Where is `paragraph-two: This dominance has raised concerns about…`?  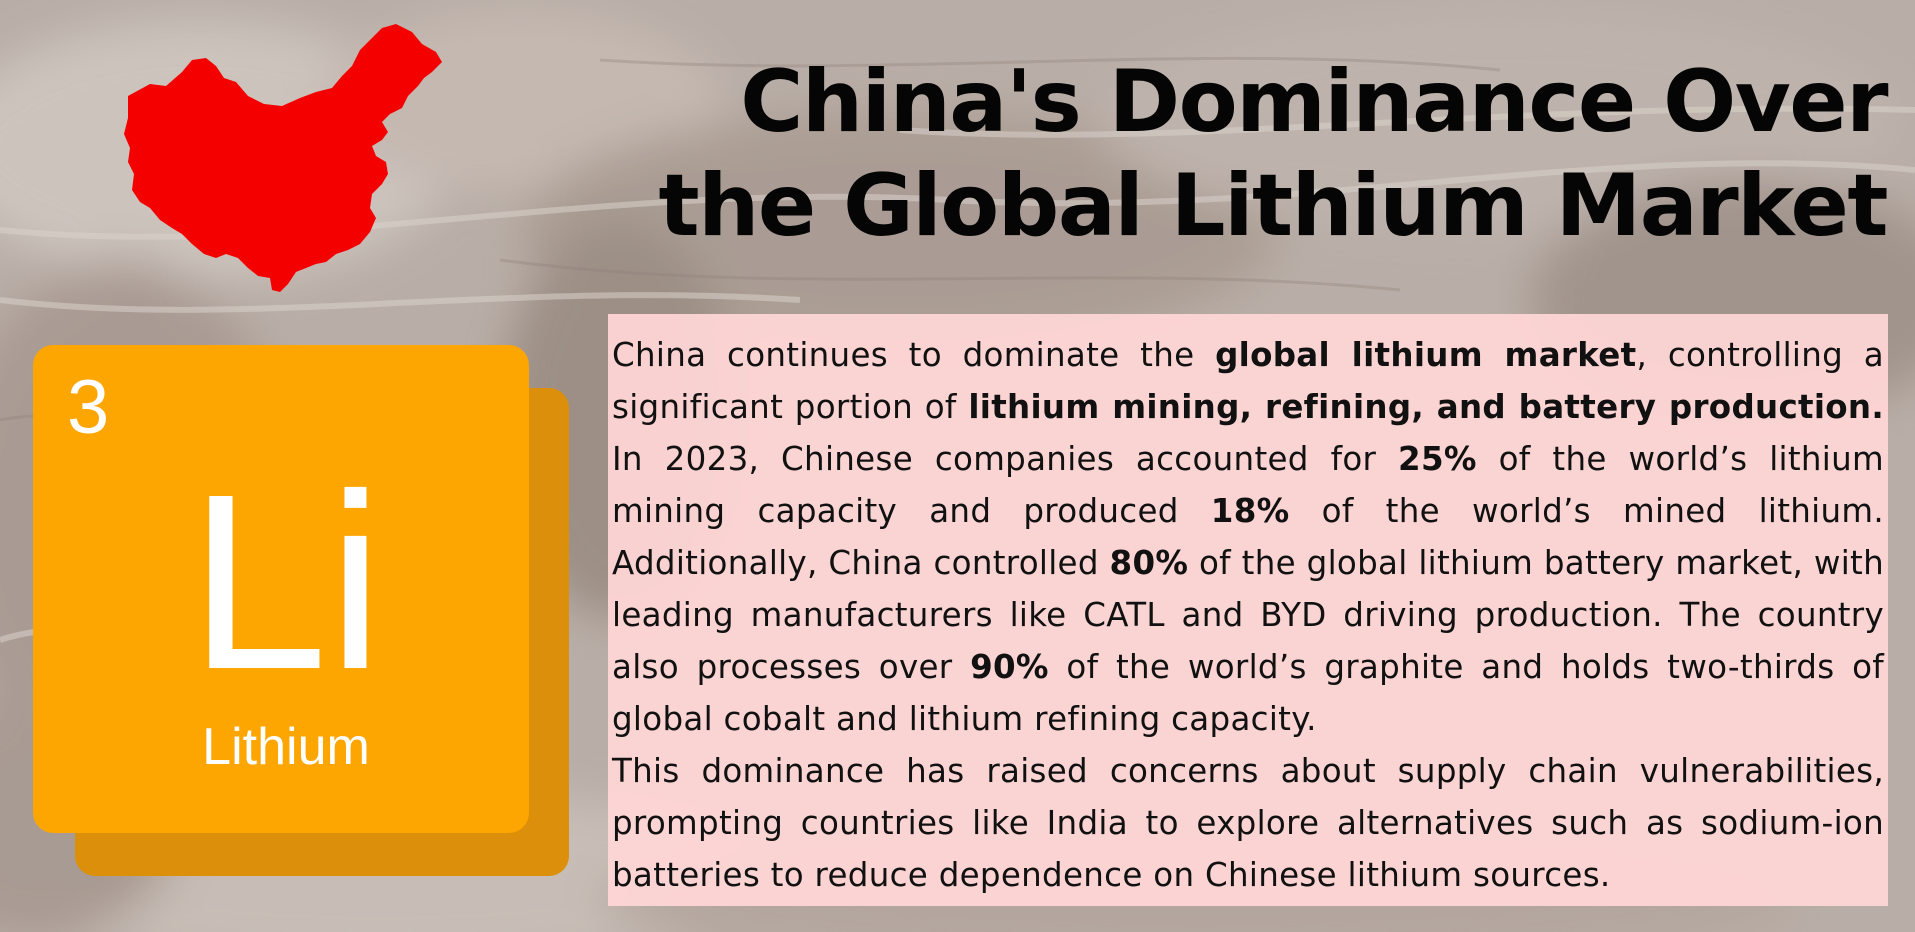 paragraph-two: This dominance has raised concerns about… is located at coordinates (1248, 823).